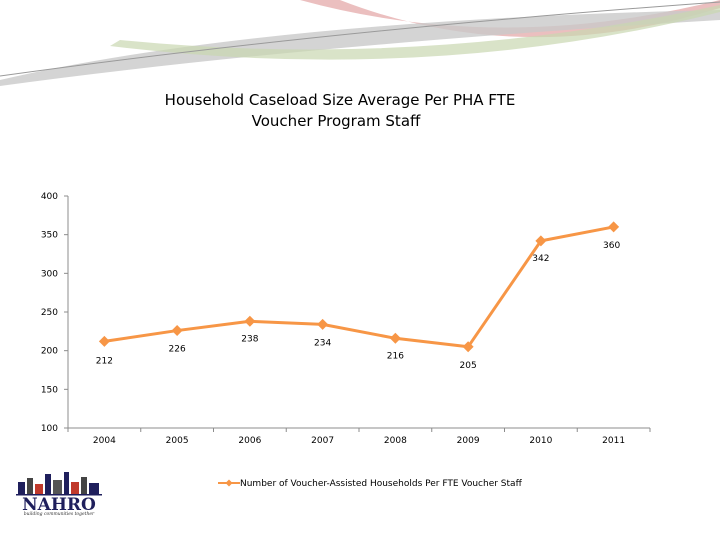  What do you see at coordinates (468, 441) in the screenshot?
I see `x-tick-label: 2009` at bounding box center [468, 441].